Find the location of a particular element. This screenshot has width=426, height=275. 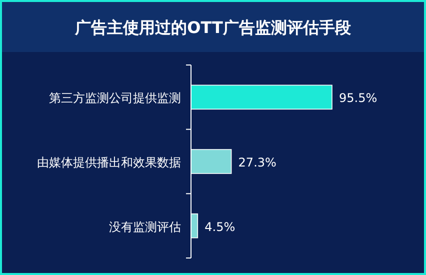

y-tick-label: 由媒体提供播出和效果数据 is located at coordinates (109, 163).